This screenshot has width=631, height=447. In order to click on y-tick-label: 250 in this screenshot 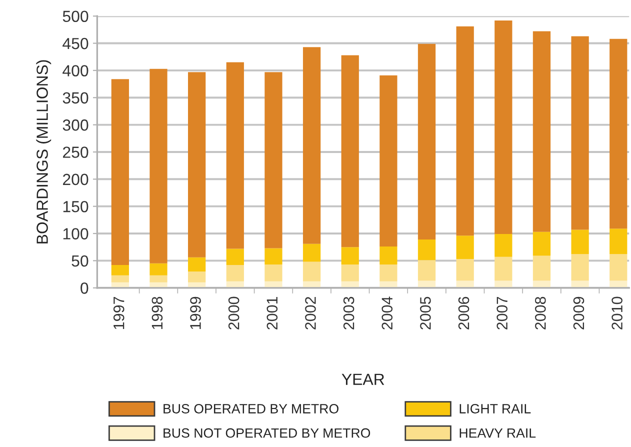, I will do `click(75, 152)`.